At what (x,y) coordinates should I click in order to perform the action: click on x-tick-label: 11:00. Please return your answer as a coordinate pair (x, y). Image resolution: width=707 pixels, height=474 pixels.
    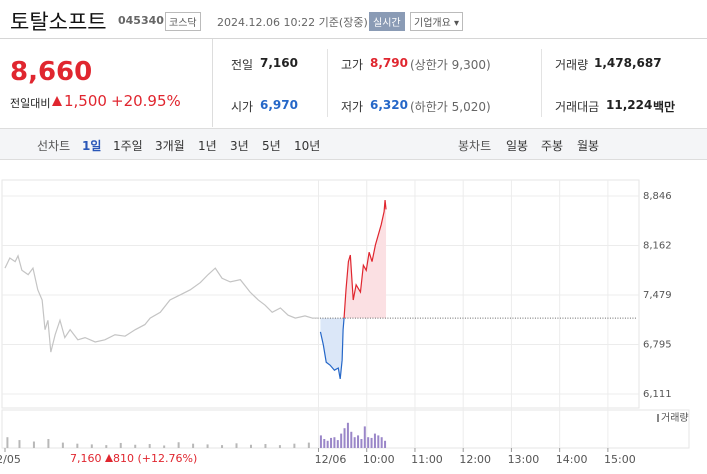
    Looking at the image, I should click on (427, 459).